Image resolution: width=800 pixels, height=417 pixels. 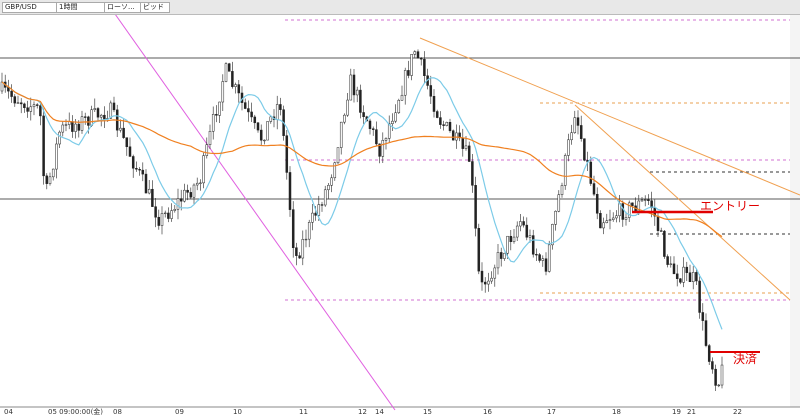 I want to click on entry-label: エントリー, so click(x=730, y=206).